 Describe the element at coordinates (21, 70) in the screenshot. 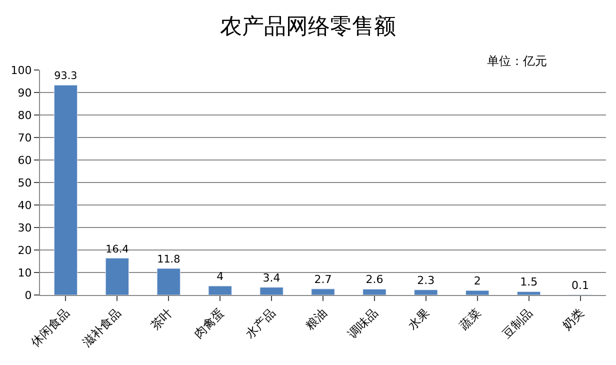

I see `y-tick-label: 100` at that location.